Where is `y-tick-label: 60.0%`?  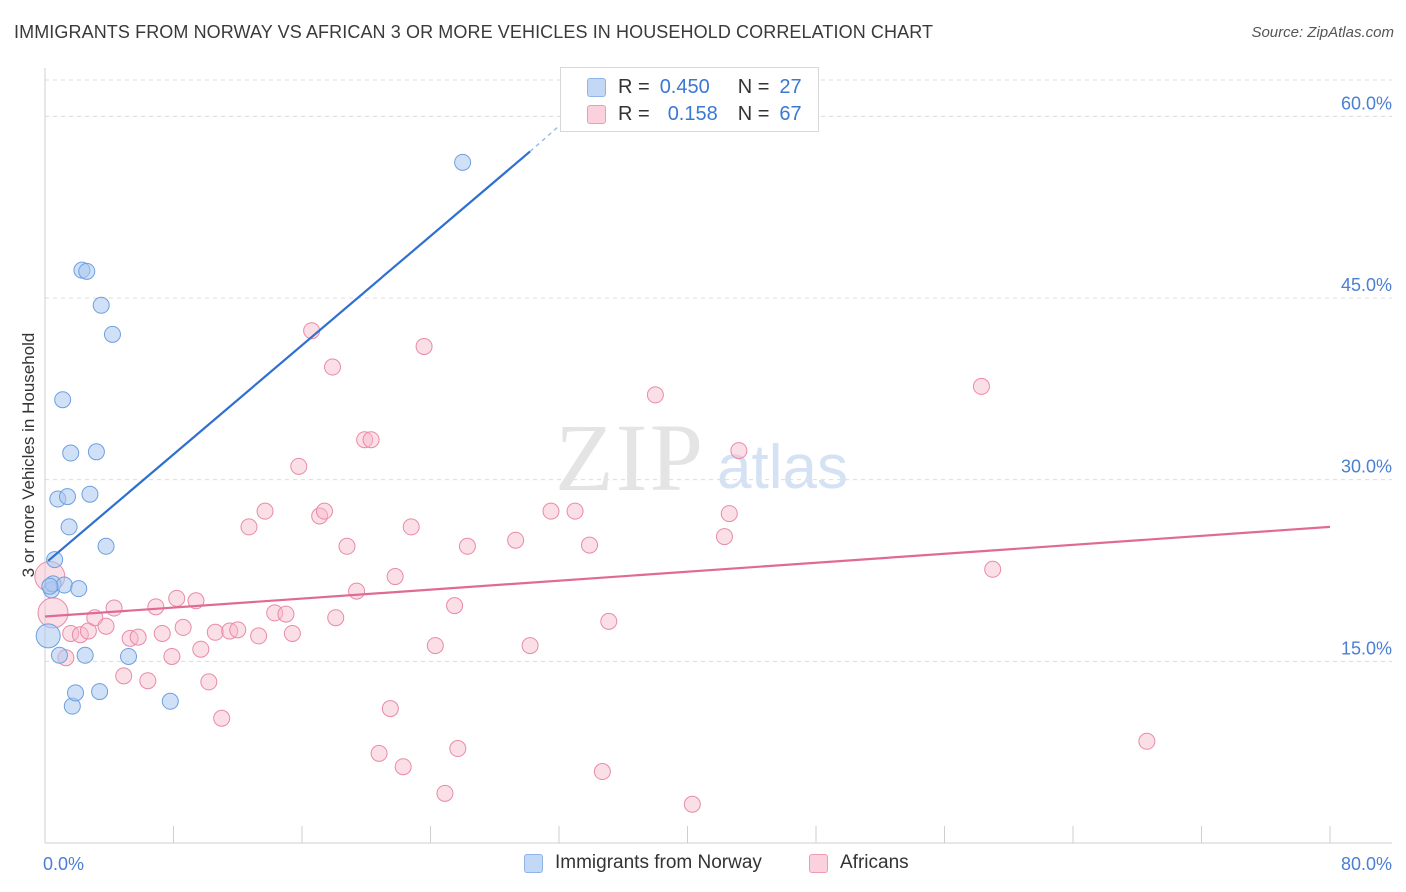
y-tick-label: 60.0% is located at coordinates (1366, 103).